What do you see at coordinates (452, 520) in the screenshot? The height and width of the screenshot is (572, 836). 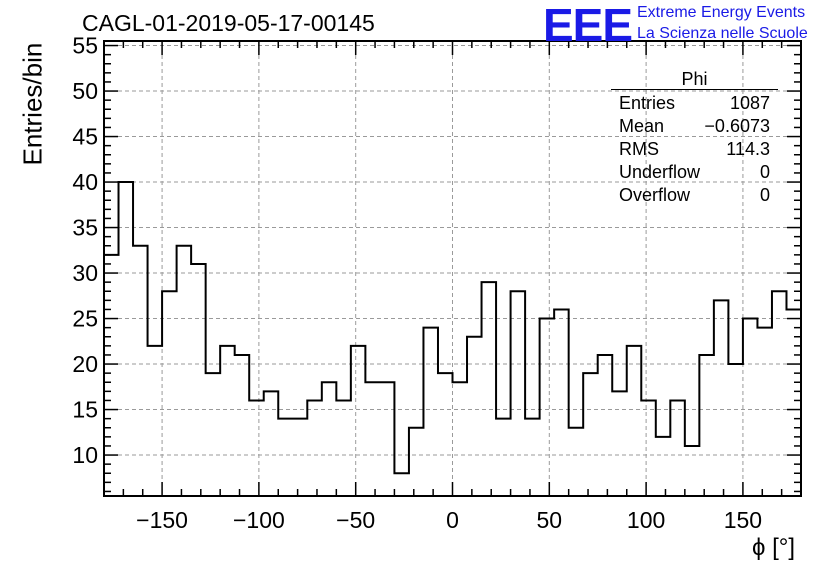 I see `x-tick-label: 0` at bounding box center [452, 520].